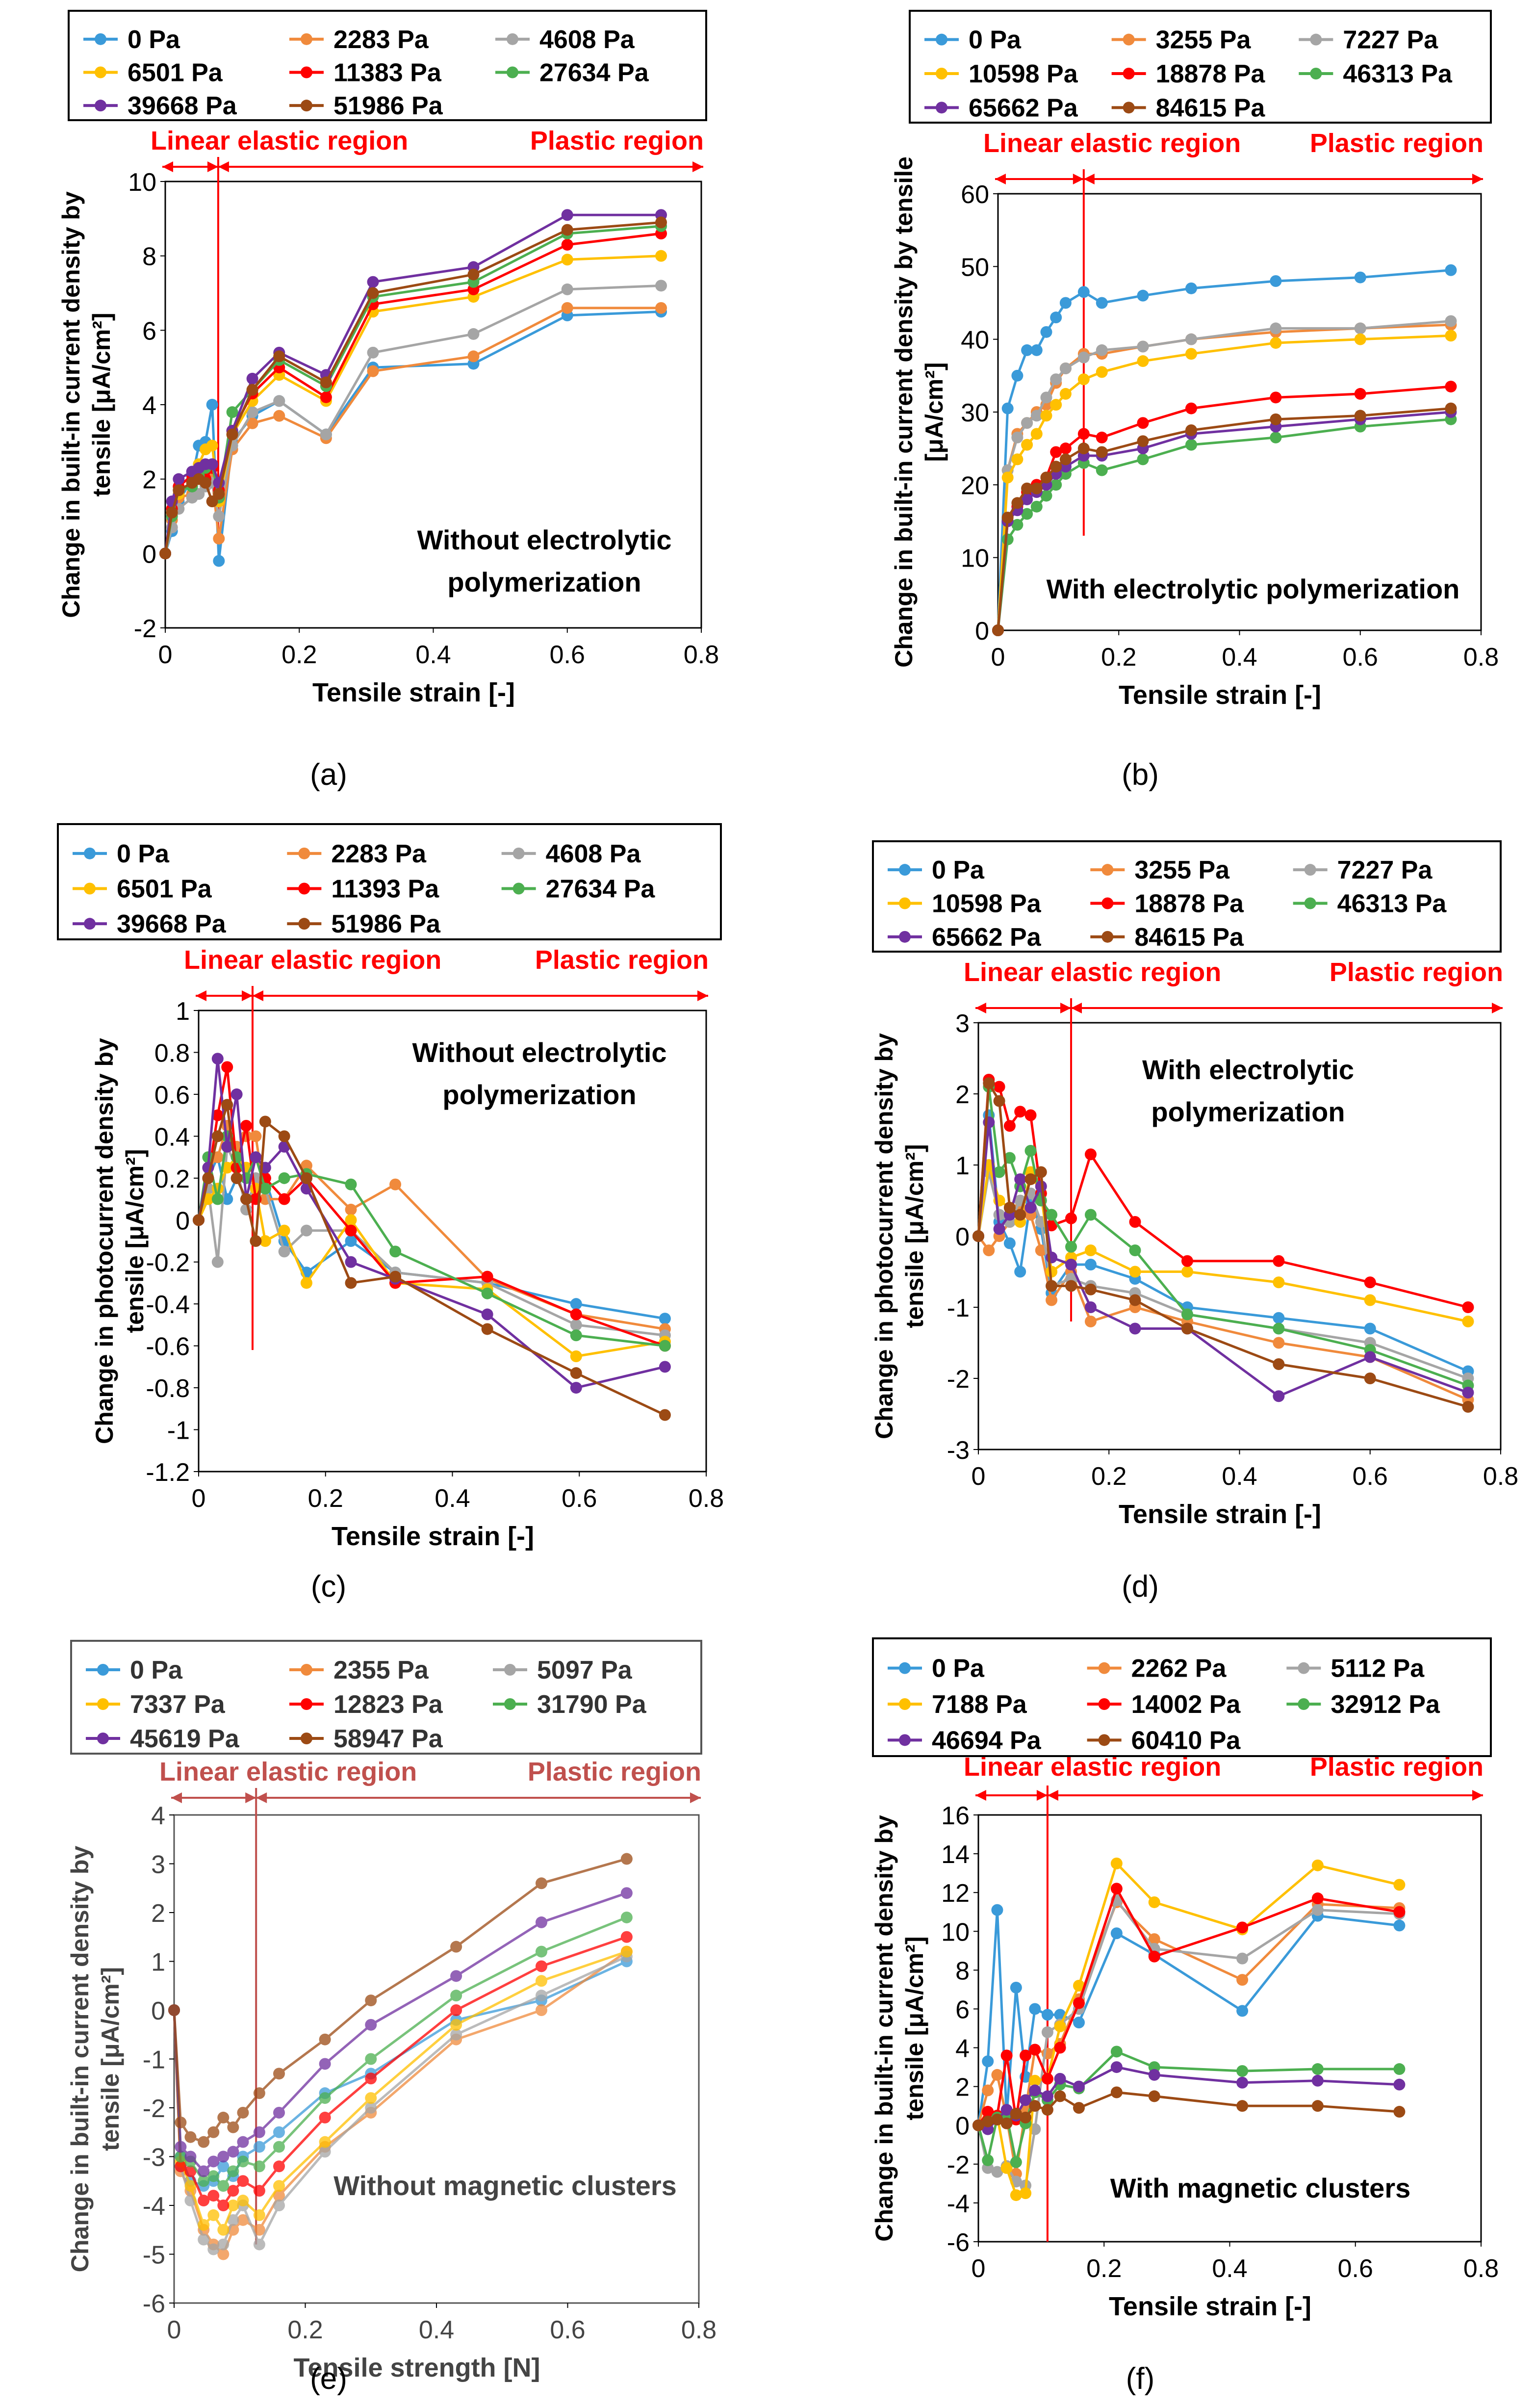 The height and width of the screenshot is (2408, 1535). I want to click on plot-note-line2: polymerization, so click(1248, 1112).